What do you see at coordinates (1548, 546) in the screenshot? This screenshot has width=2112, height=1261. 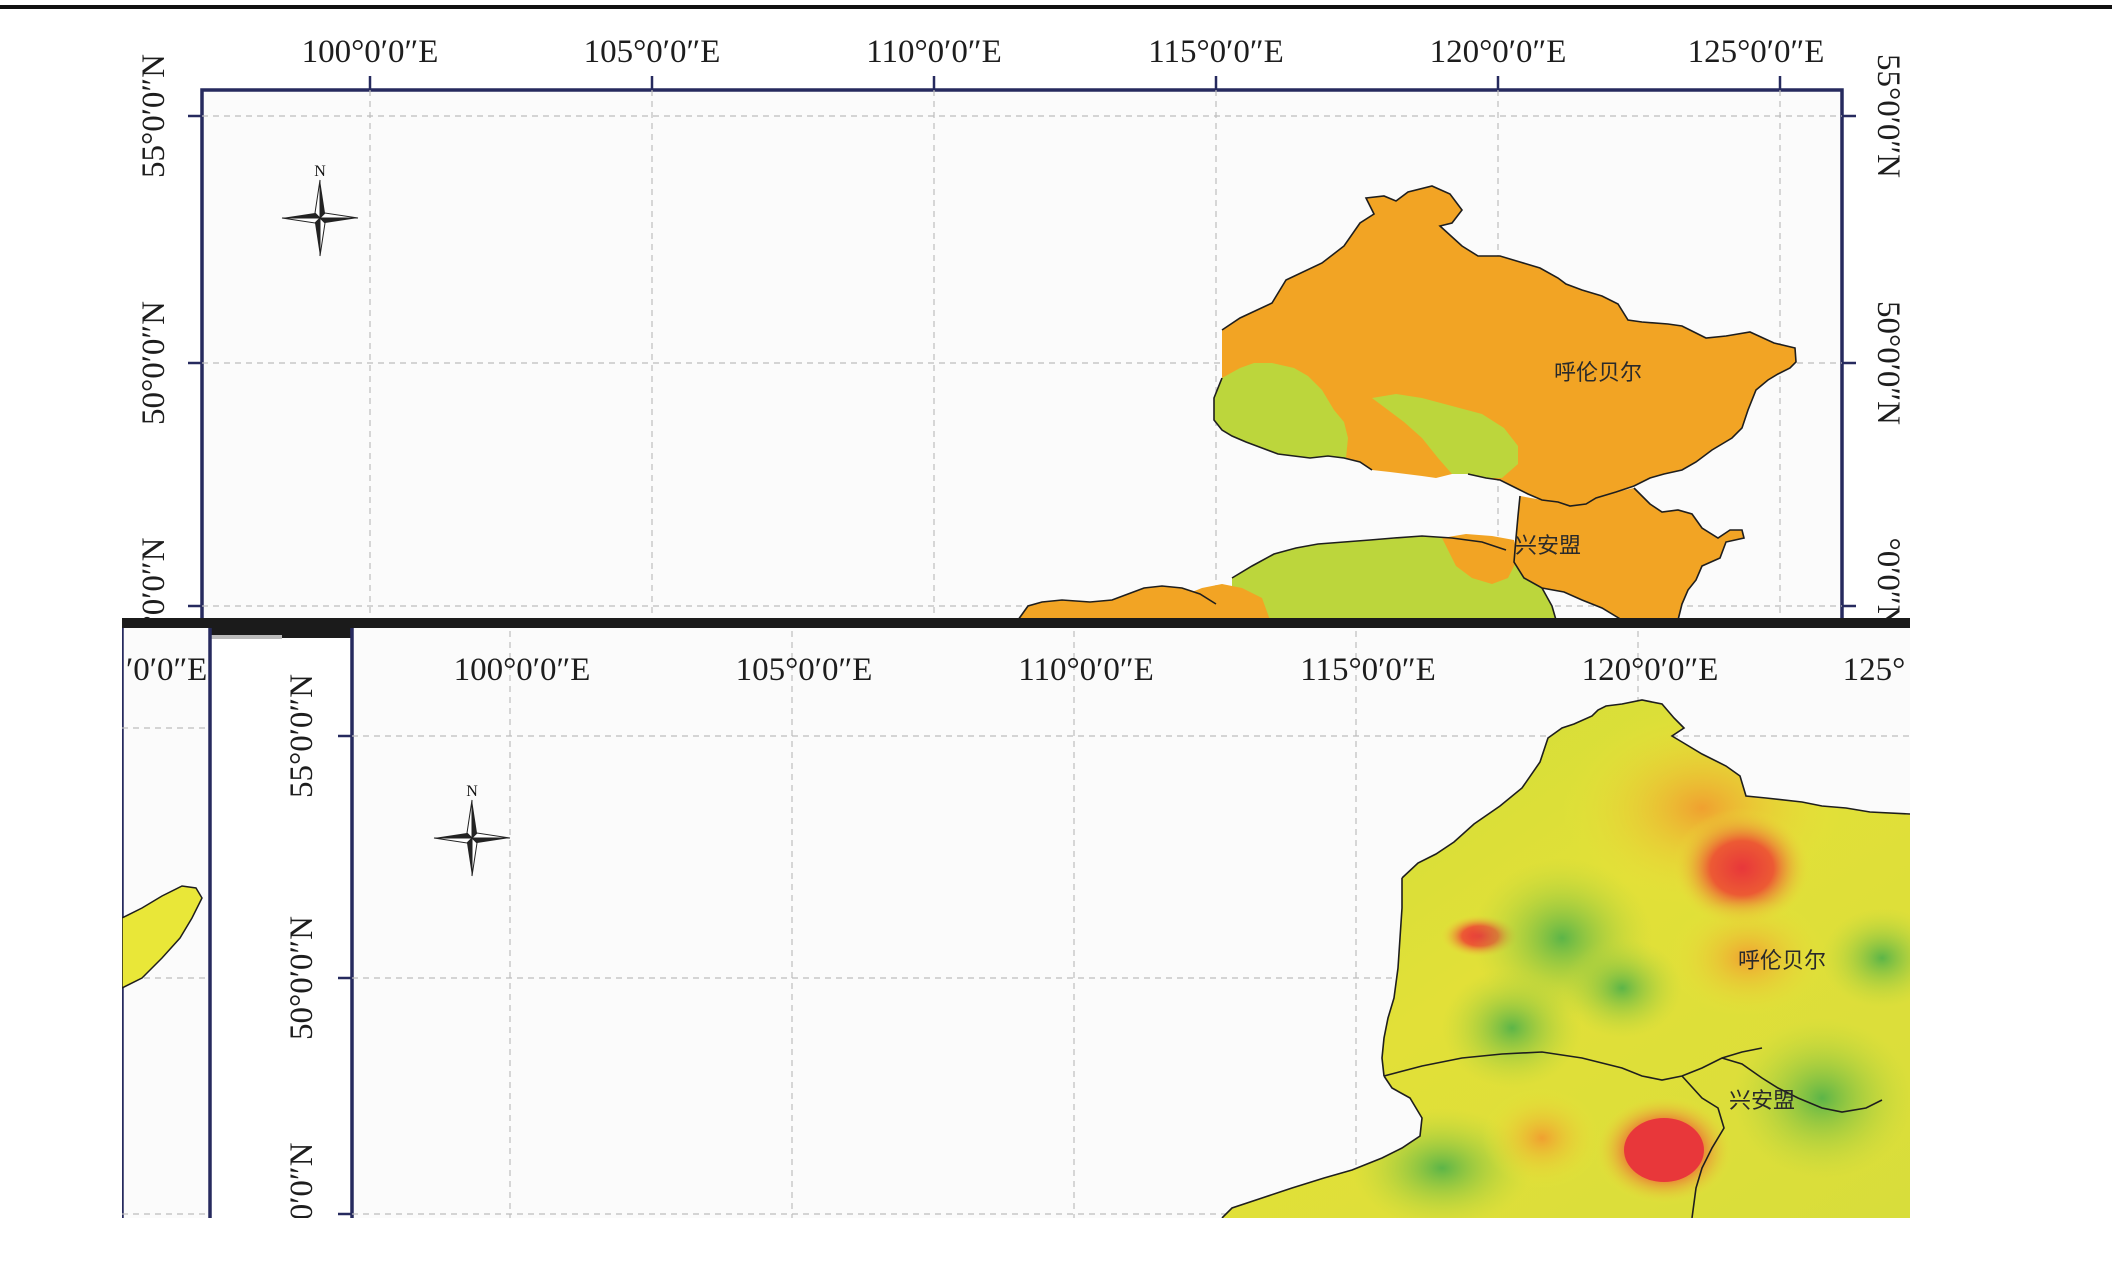 I see `top-region-label-xingan: 兴安盟` at bounding box center [1548, 546].